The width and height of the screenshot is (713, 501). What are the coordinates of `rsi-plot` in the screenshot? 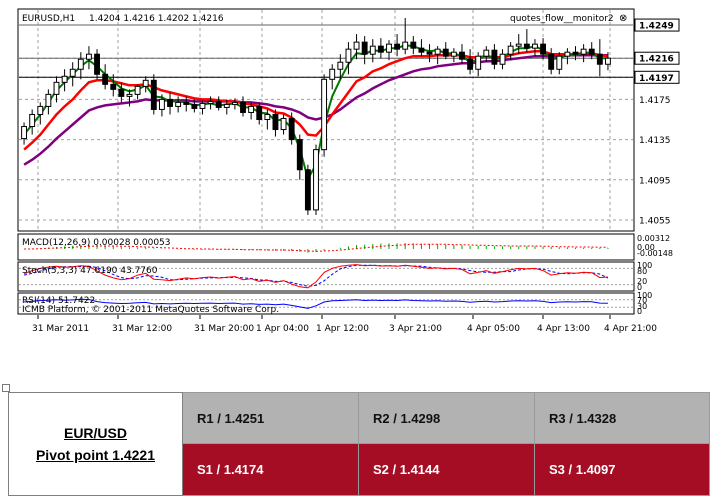 It's located at (326, 303).